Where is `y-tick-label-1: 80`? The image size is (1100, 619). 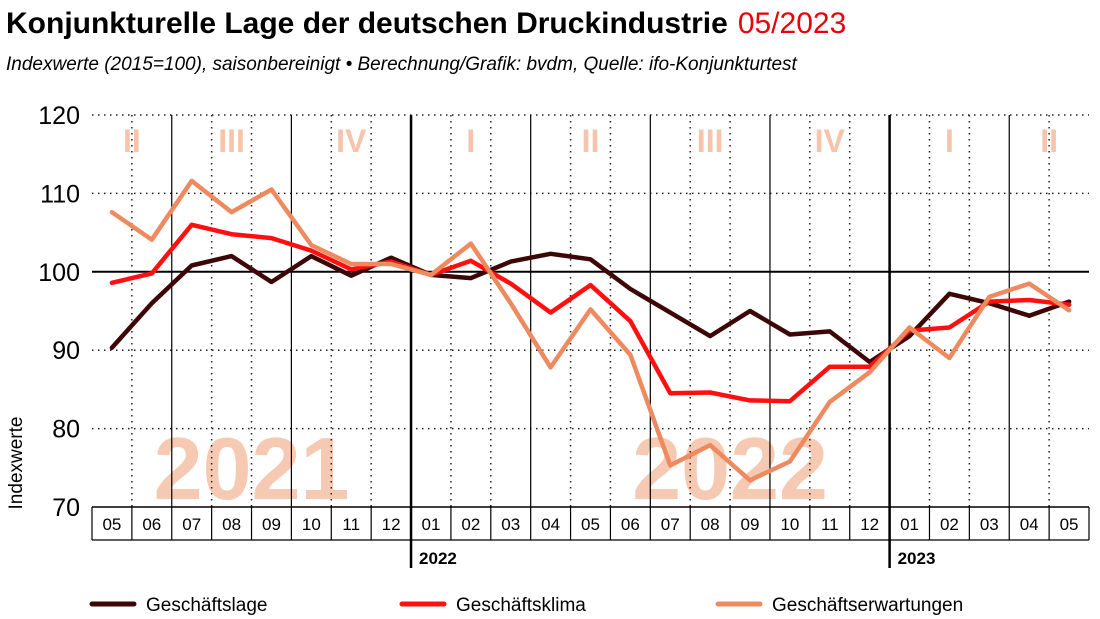
y-tick-label-1: 80 is located at coordinates (66, 430).